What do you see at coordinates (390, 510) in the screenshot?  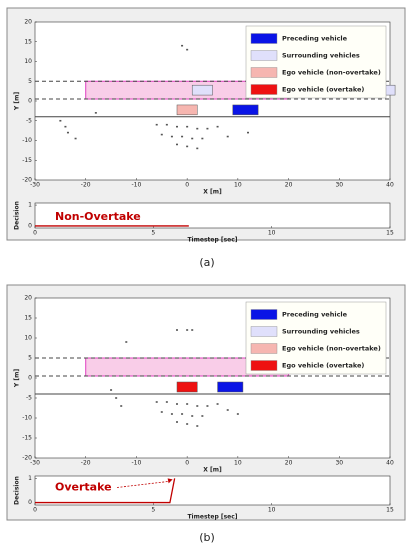 I see `x-tick-label: 15` at bounding box center [390, 510].